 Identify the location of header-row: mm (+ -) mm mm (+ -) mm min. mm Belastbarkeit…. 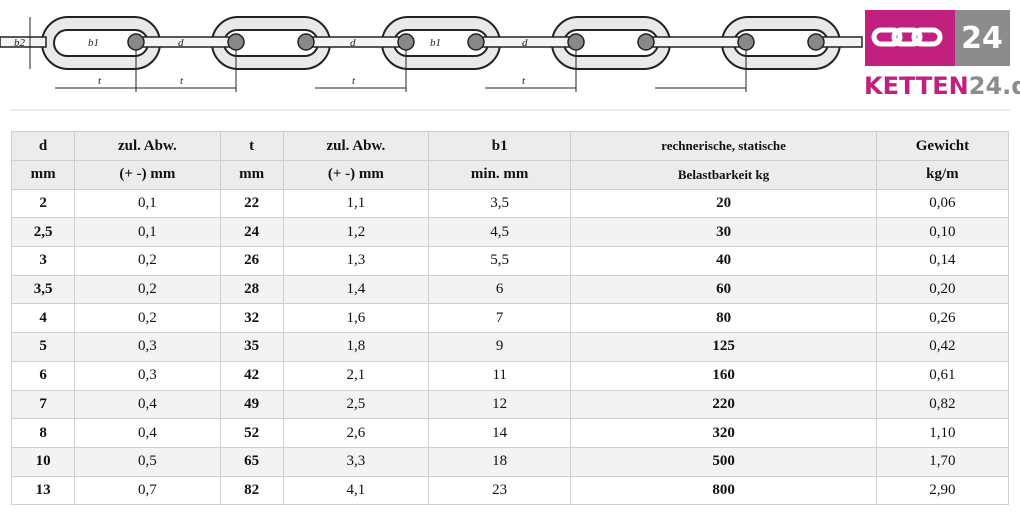
(510, 175).